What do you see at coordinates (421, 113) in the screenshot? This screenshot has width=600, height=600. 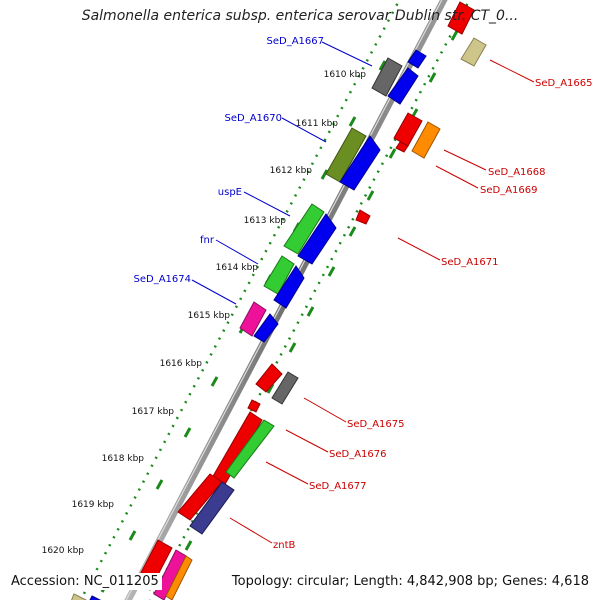 I see `forward-strand-genes` at bounding box center [421, 113].